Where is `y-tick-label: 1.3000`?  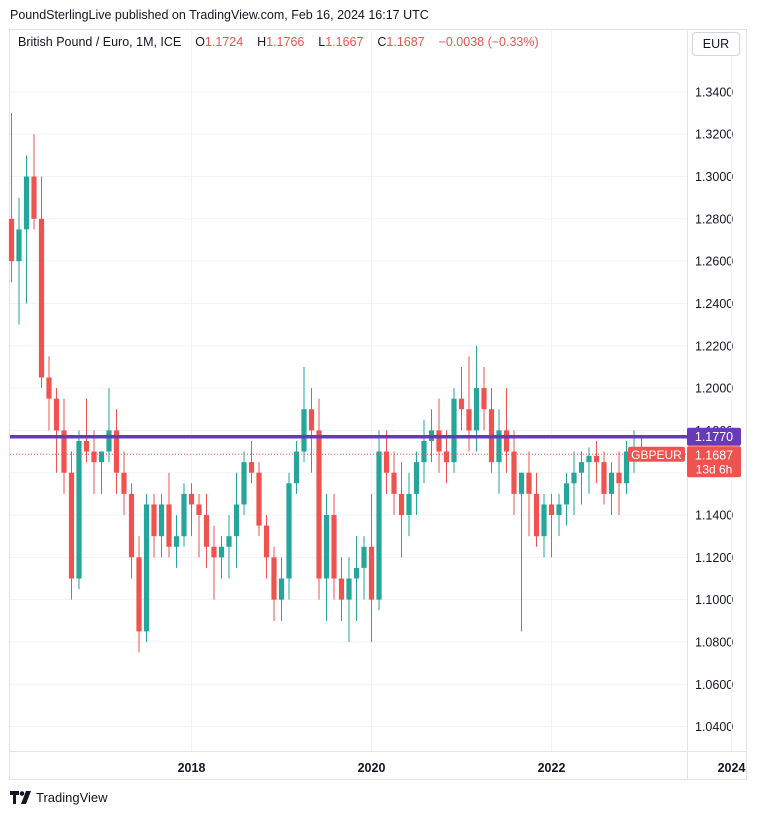
y-tick-label: 1.3000 is located at coordinates (714, 177).